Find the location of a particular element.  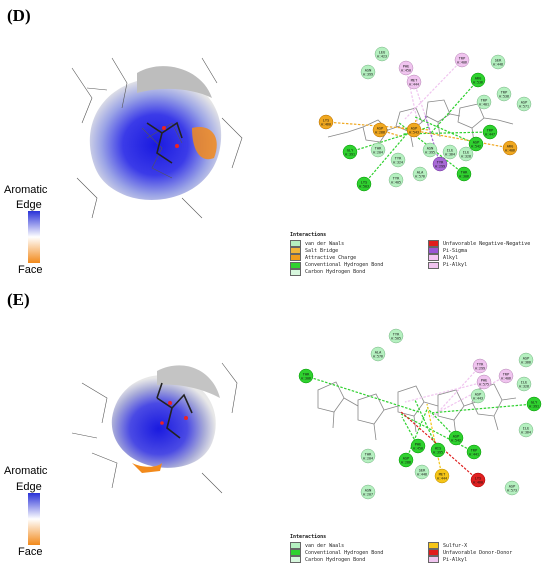

legend-item: Unfavorable Donor-Donor is located at coordinates (470, 553).